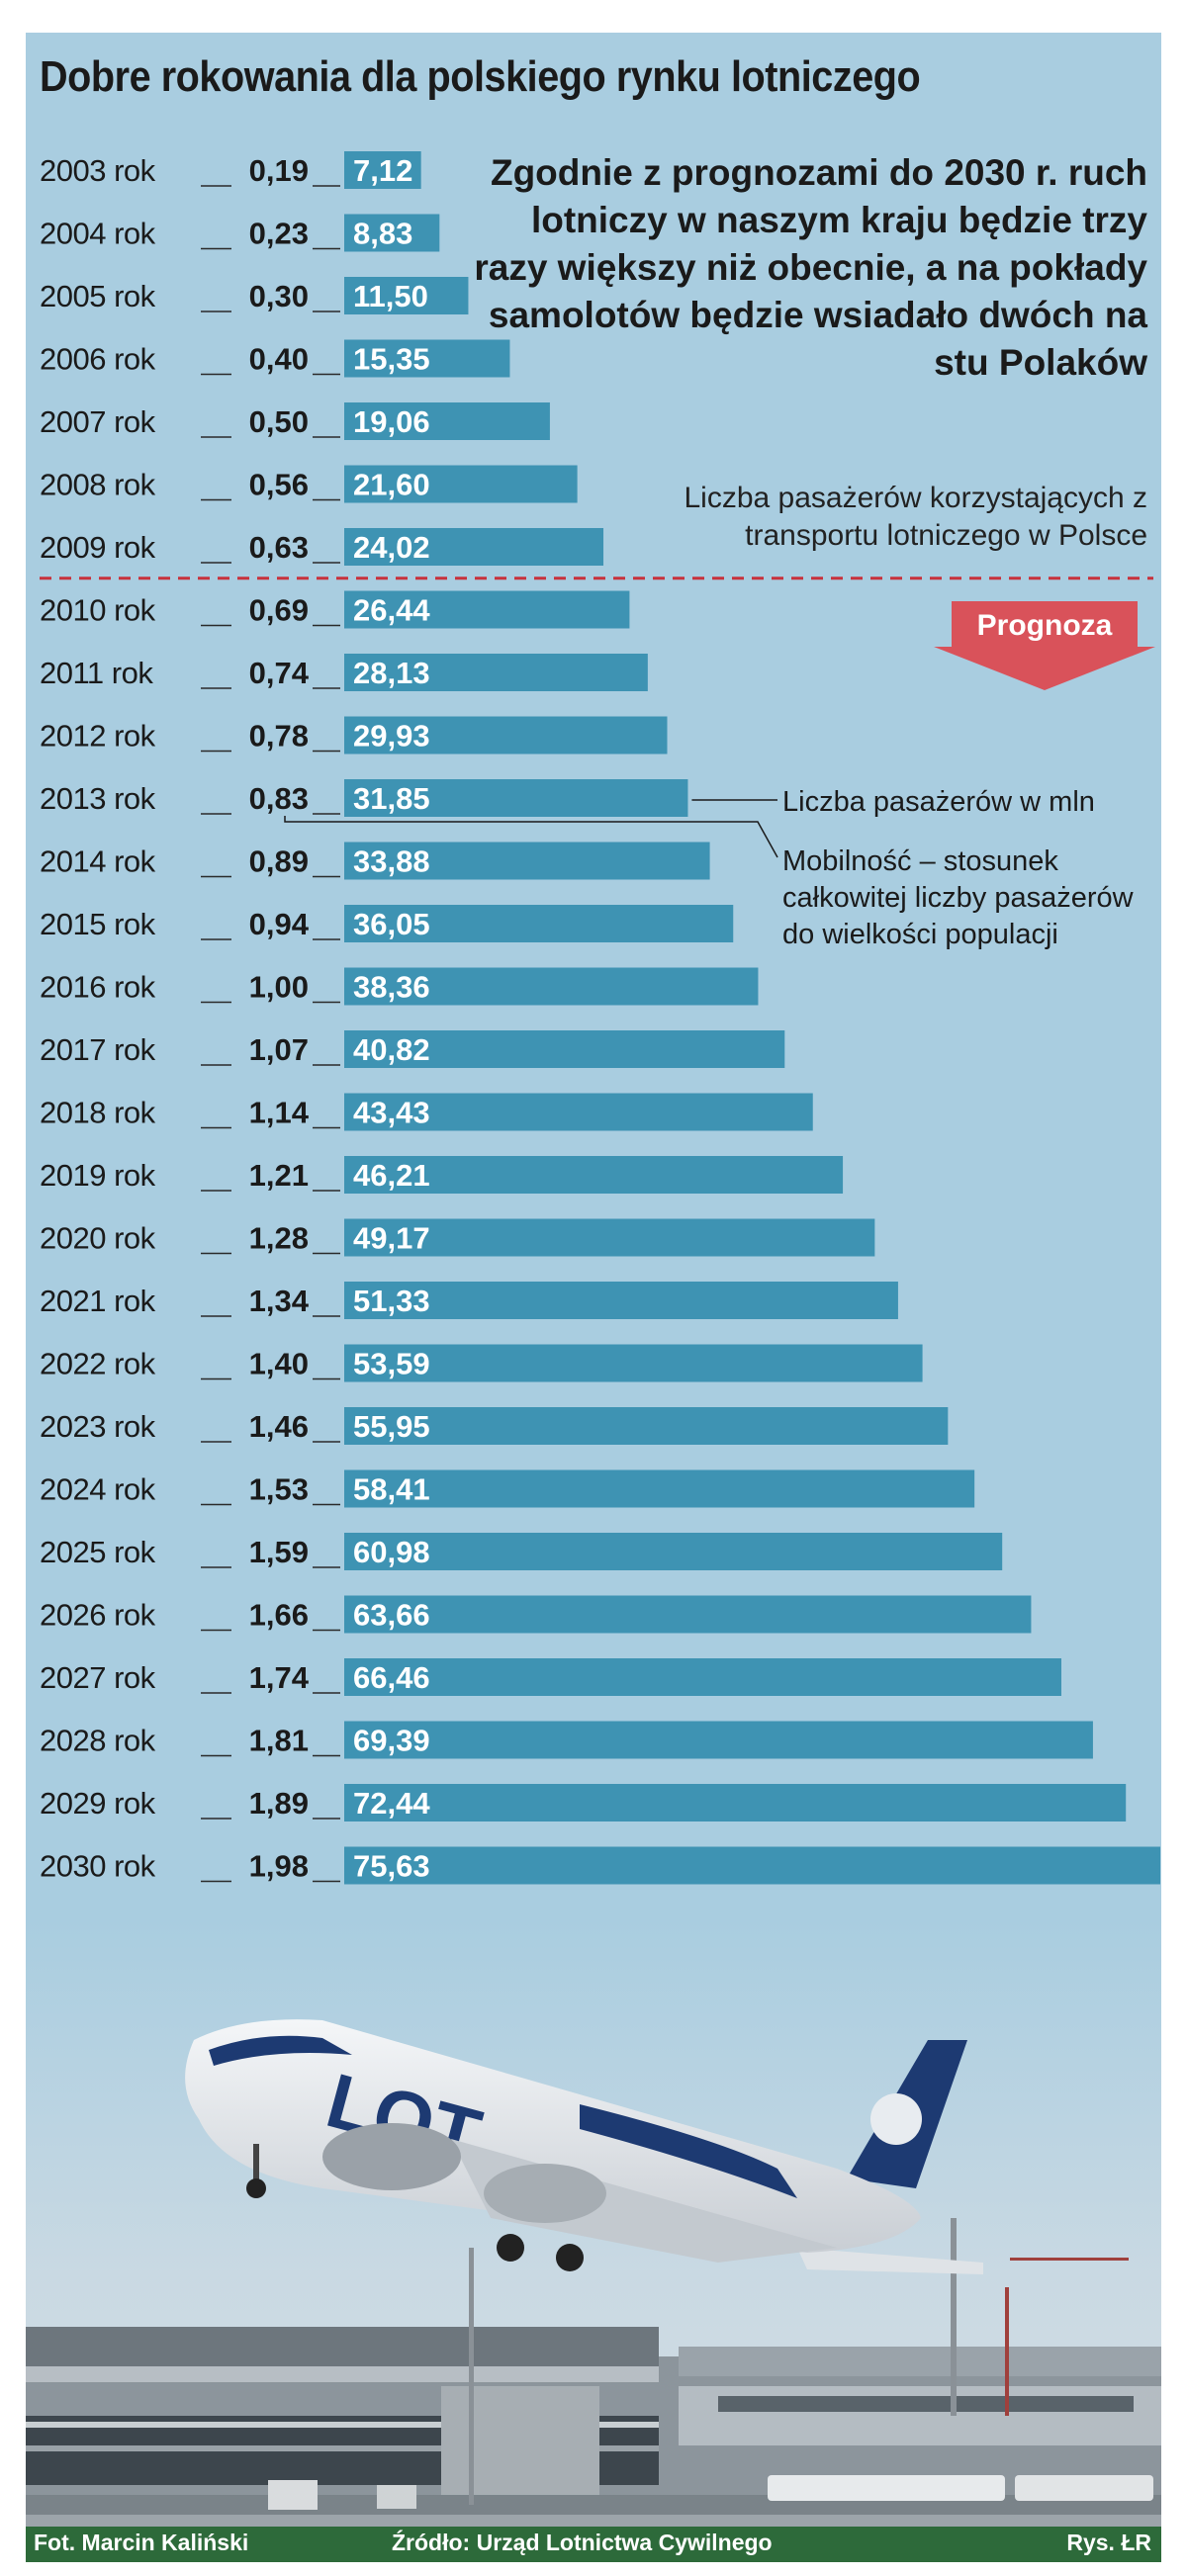  What do you see at coordinates (1044, 625) in the screenshot?
I see `forecast-label: Prognoza` at bounding box center [1044, 625].